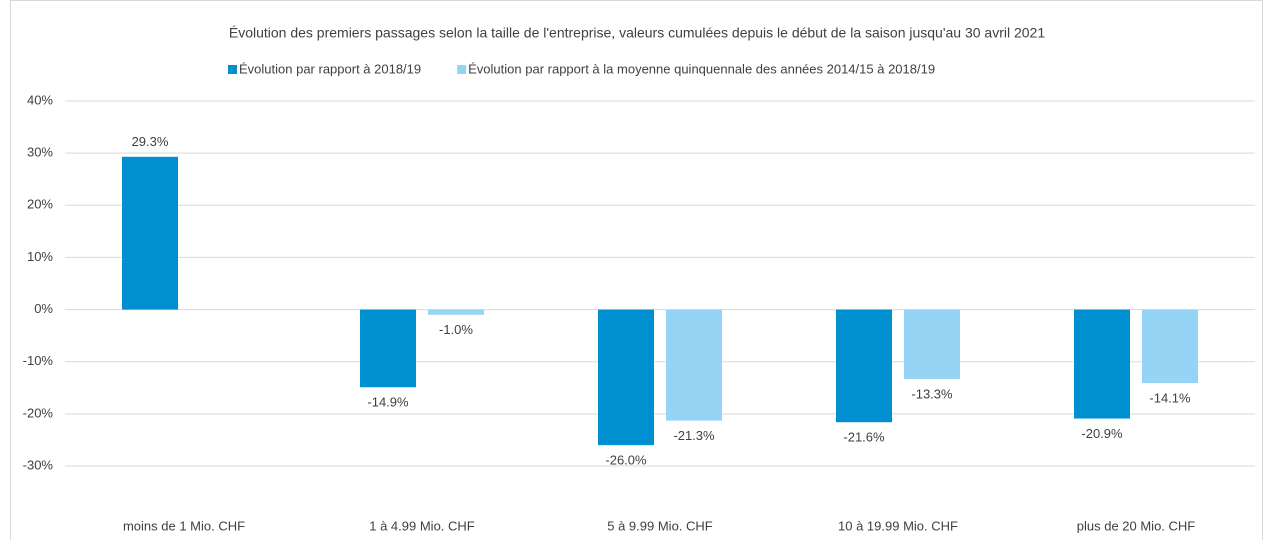 This screenshot has width=1263, height=545. What do you see at coordinates (40, 152) in the screenshot?
I see `y-tick-label: 30%` at bounding box center [40, 152].